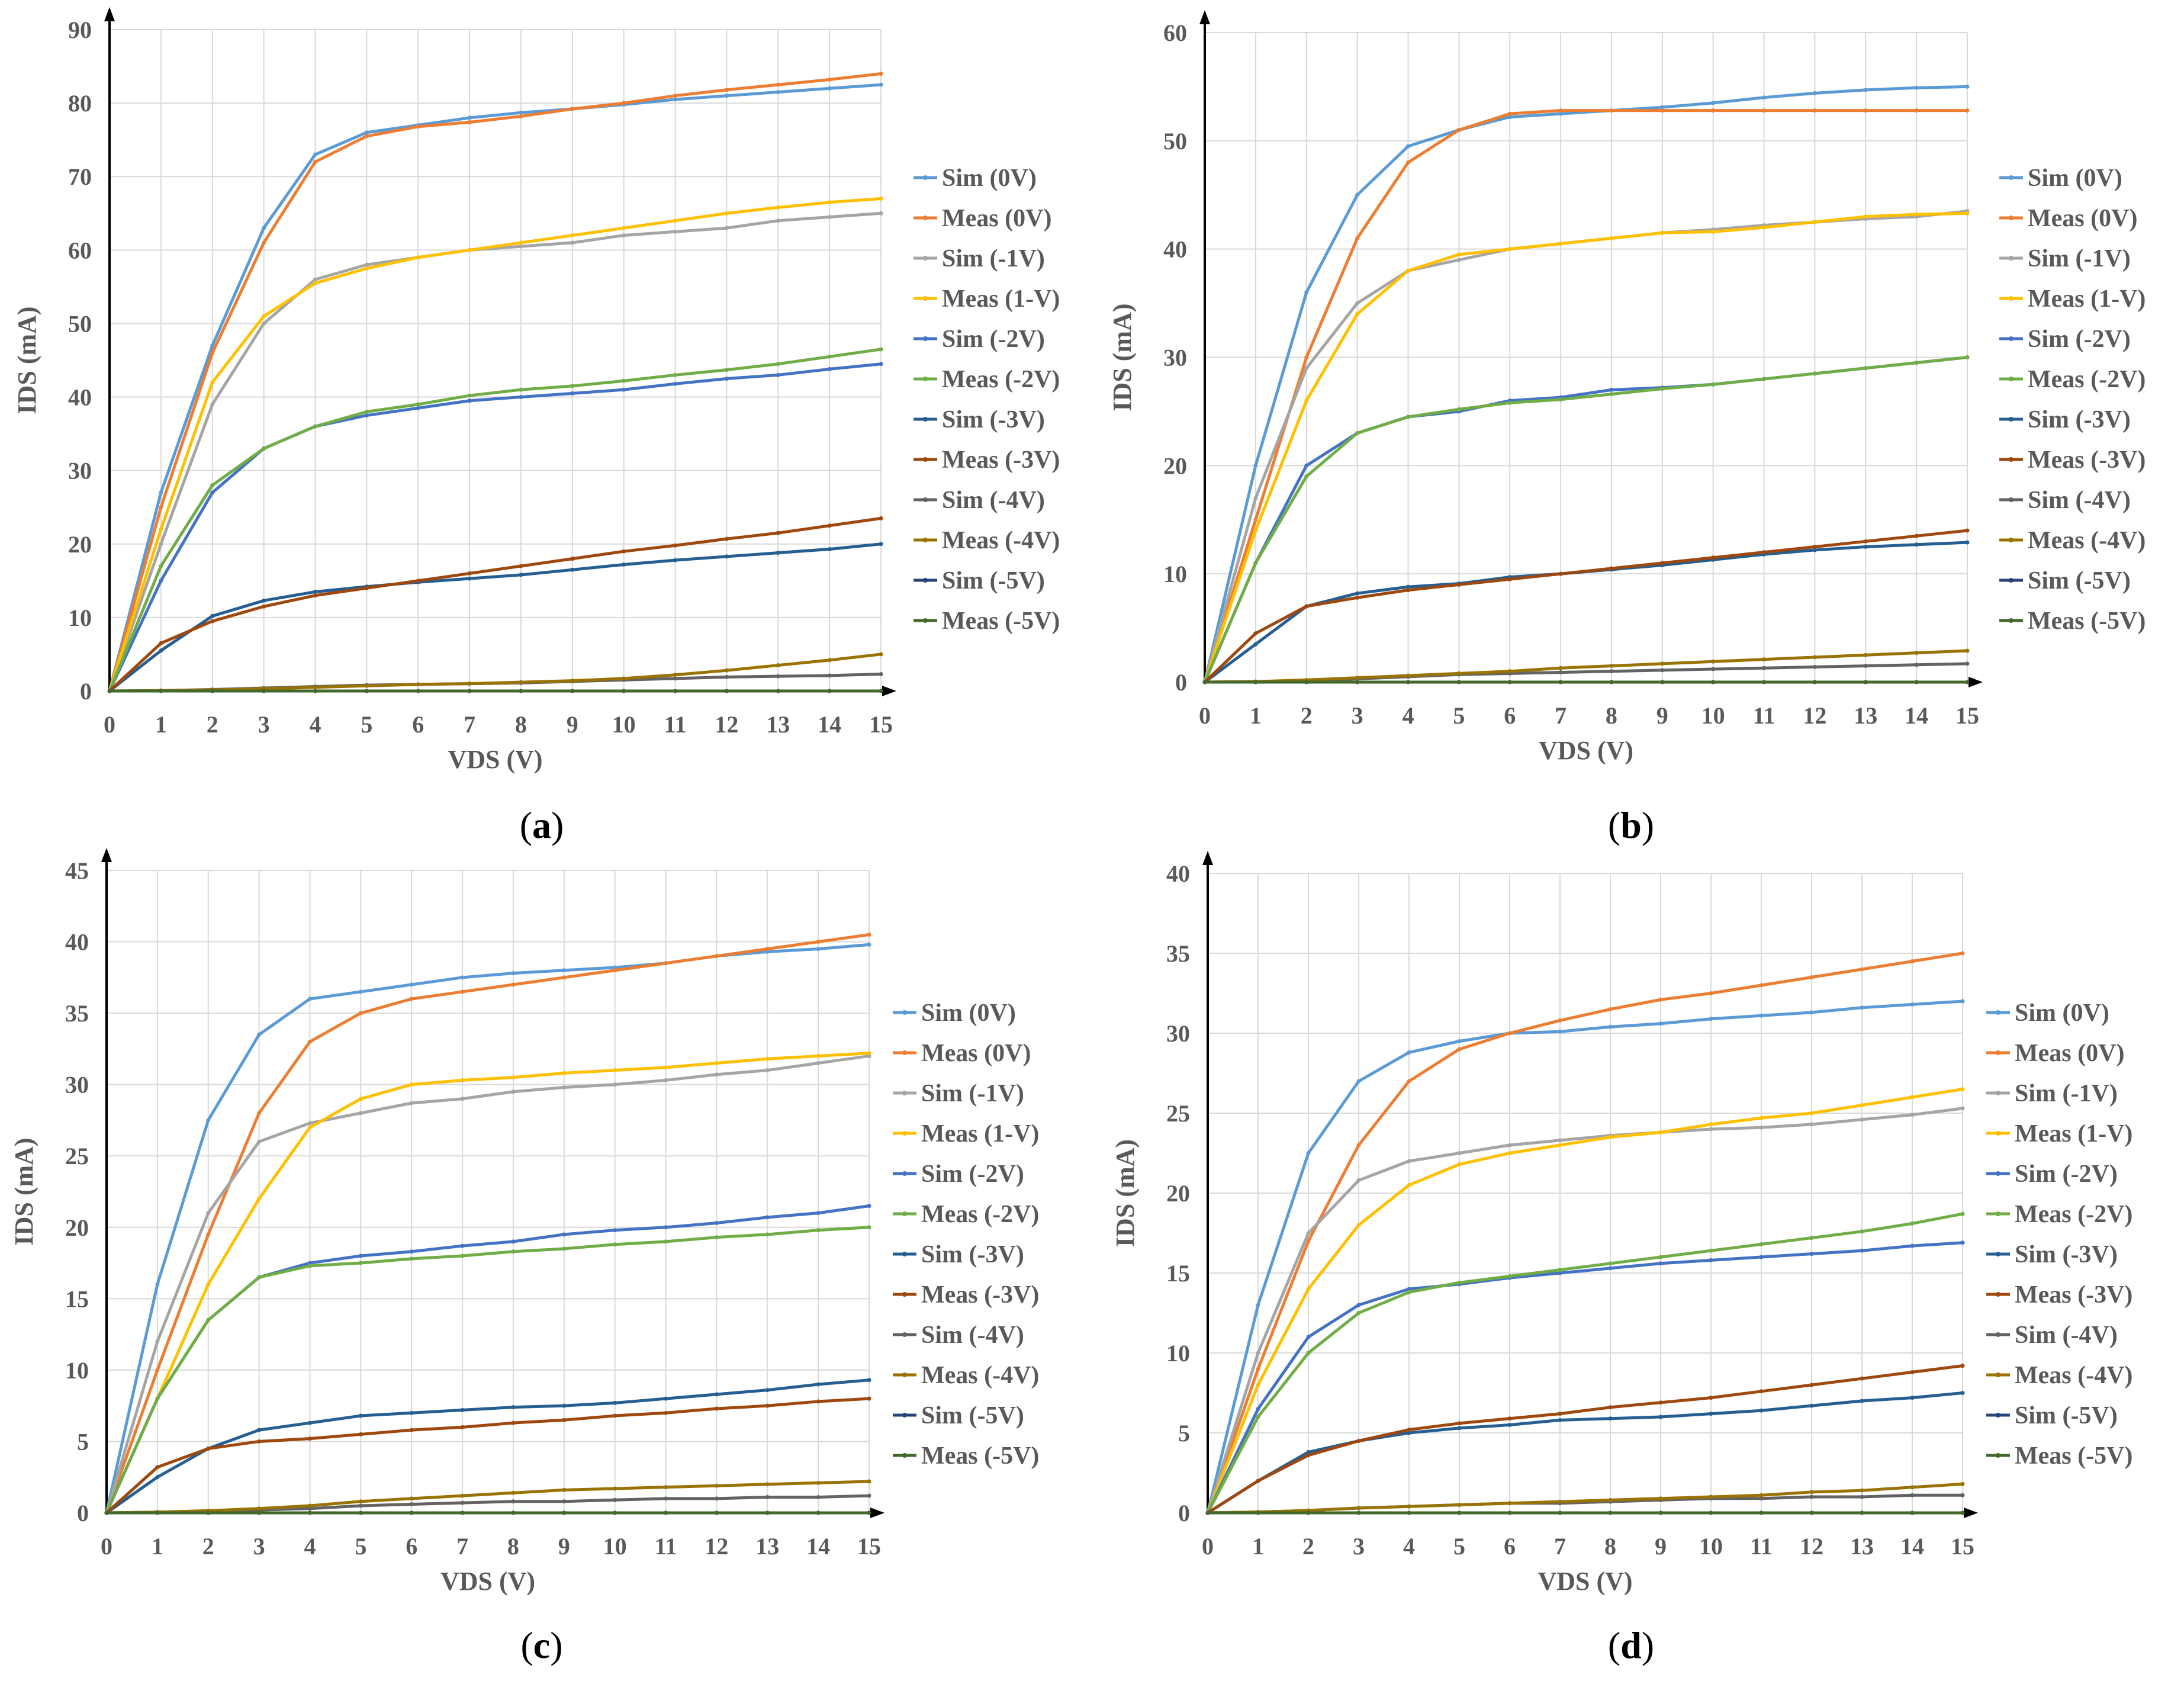 This screenshot has height=1681, width=2184. Describe the element at coordinates (675, 724) in the screenshot. I see `x-tick-label: 11` at that location.